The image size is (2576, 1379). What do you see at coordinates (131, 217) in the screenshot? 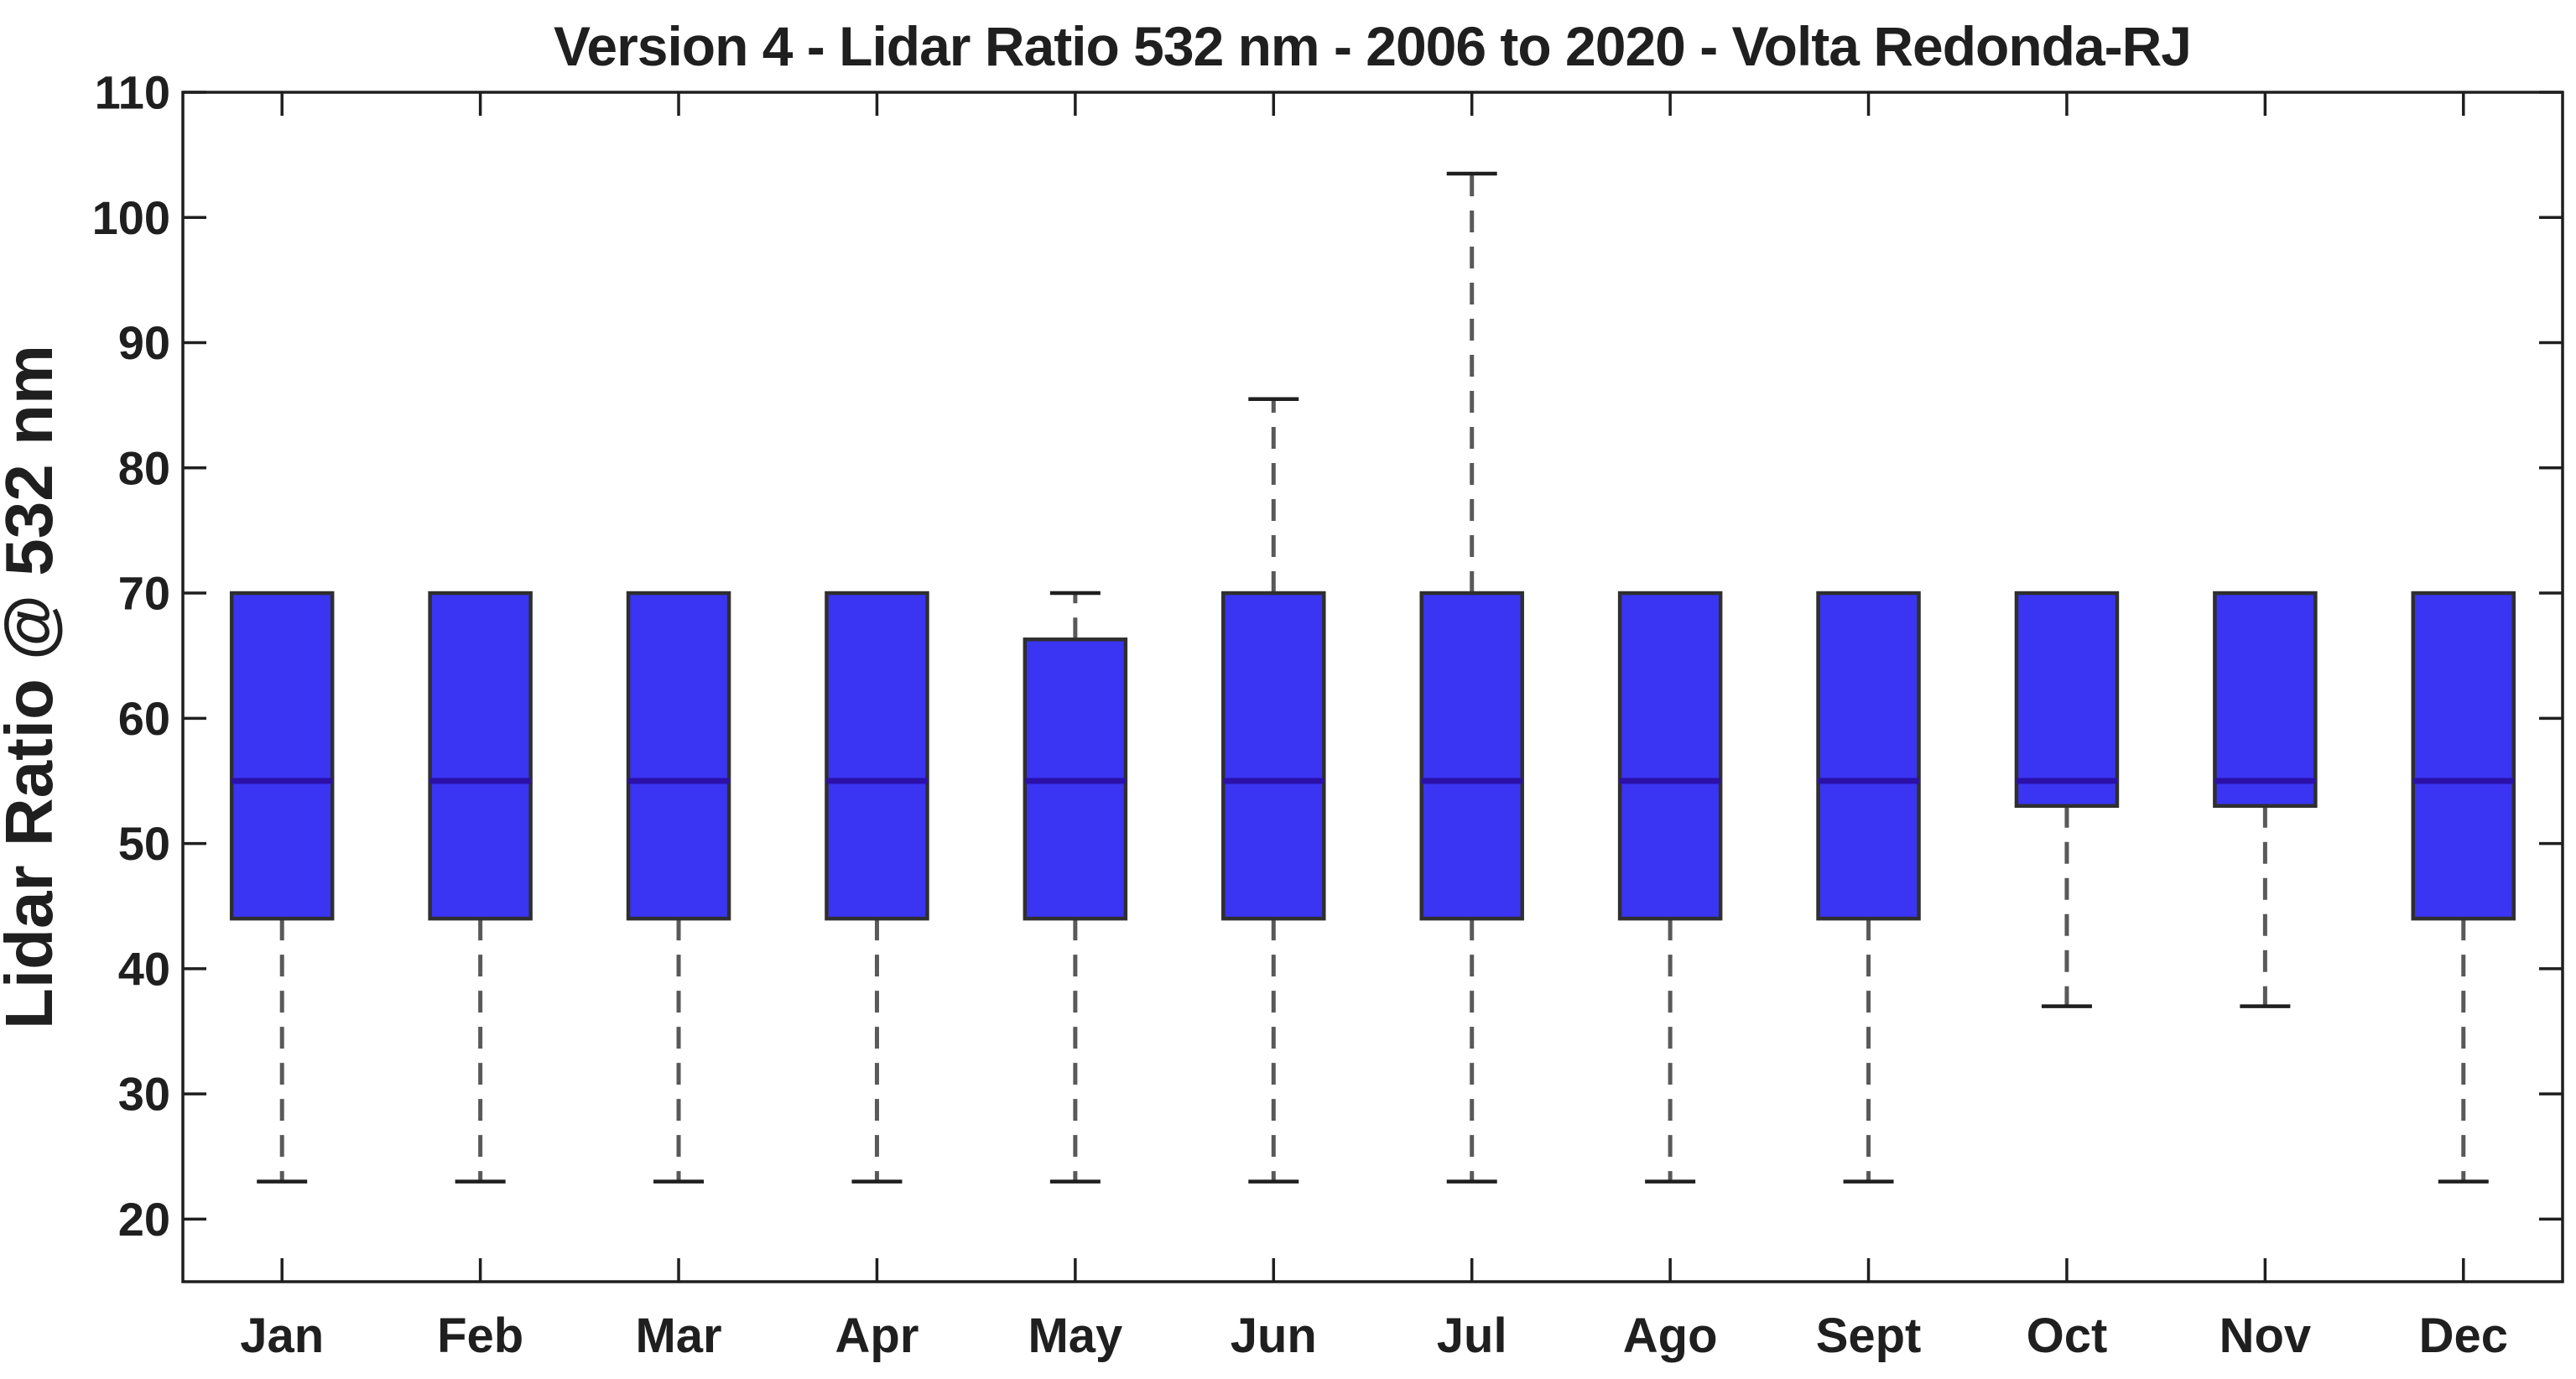
I see `y-tick-label: 100` at bounding box center [131, 217].